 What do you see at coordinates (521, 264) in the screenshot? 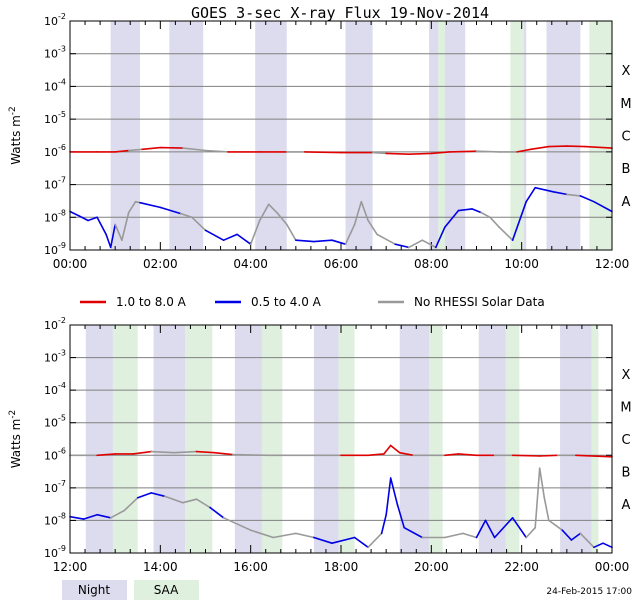
I see `x-tick-label: 10:00` at bounding box center [521, 264].